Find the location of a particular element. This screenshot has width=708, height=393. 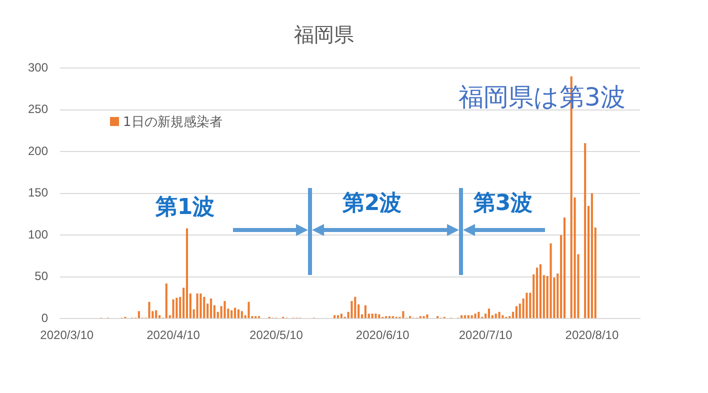

y-tick-label: 100 is located at coordinates (38, 234).